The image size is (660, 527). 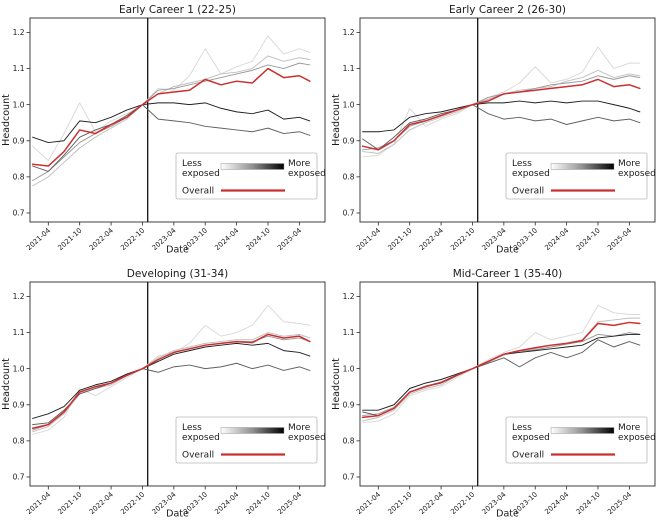 I want to click on legend: Less exposed More exposed Overall, so click(x=580, y=176).